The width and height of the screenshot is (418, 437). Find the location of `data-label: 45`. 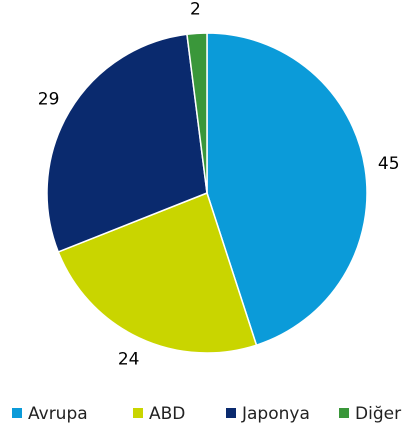

data-label: 45 is located at coordinates (389, 164).